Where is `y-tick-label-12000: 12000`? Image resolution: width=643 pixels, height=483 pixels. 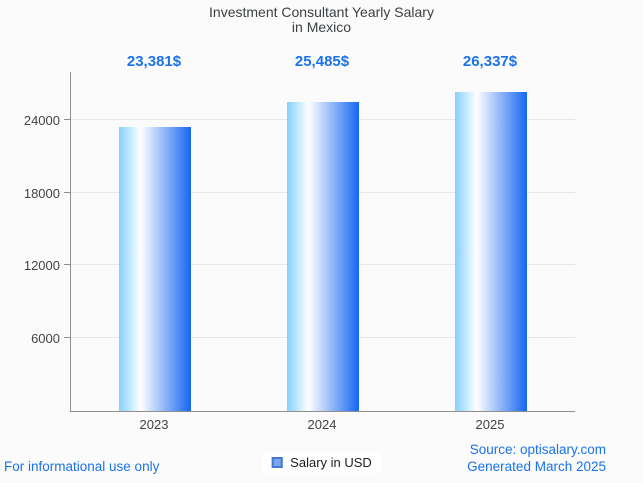 y-tick-label-12000: 12000 is located at coordinates (41, 266).